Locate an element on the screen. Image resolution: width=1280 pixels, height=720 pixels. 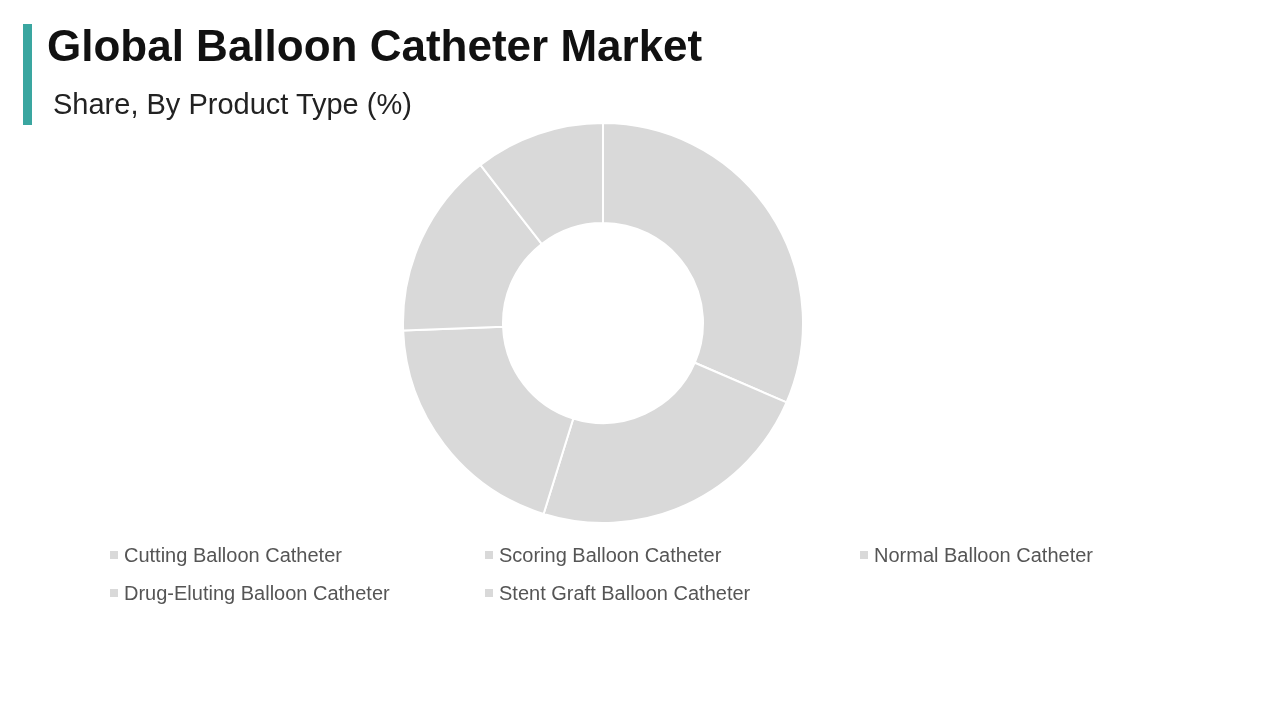
chart-subtitle: Share, By Product Type (%) is located at coordinates (232, 103).